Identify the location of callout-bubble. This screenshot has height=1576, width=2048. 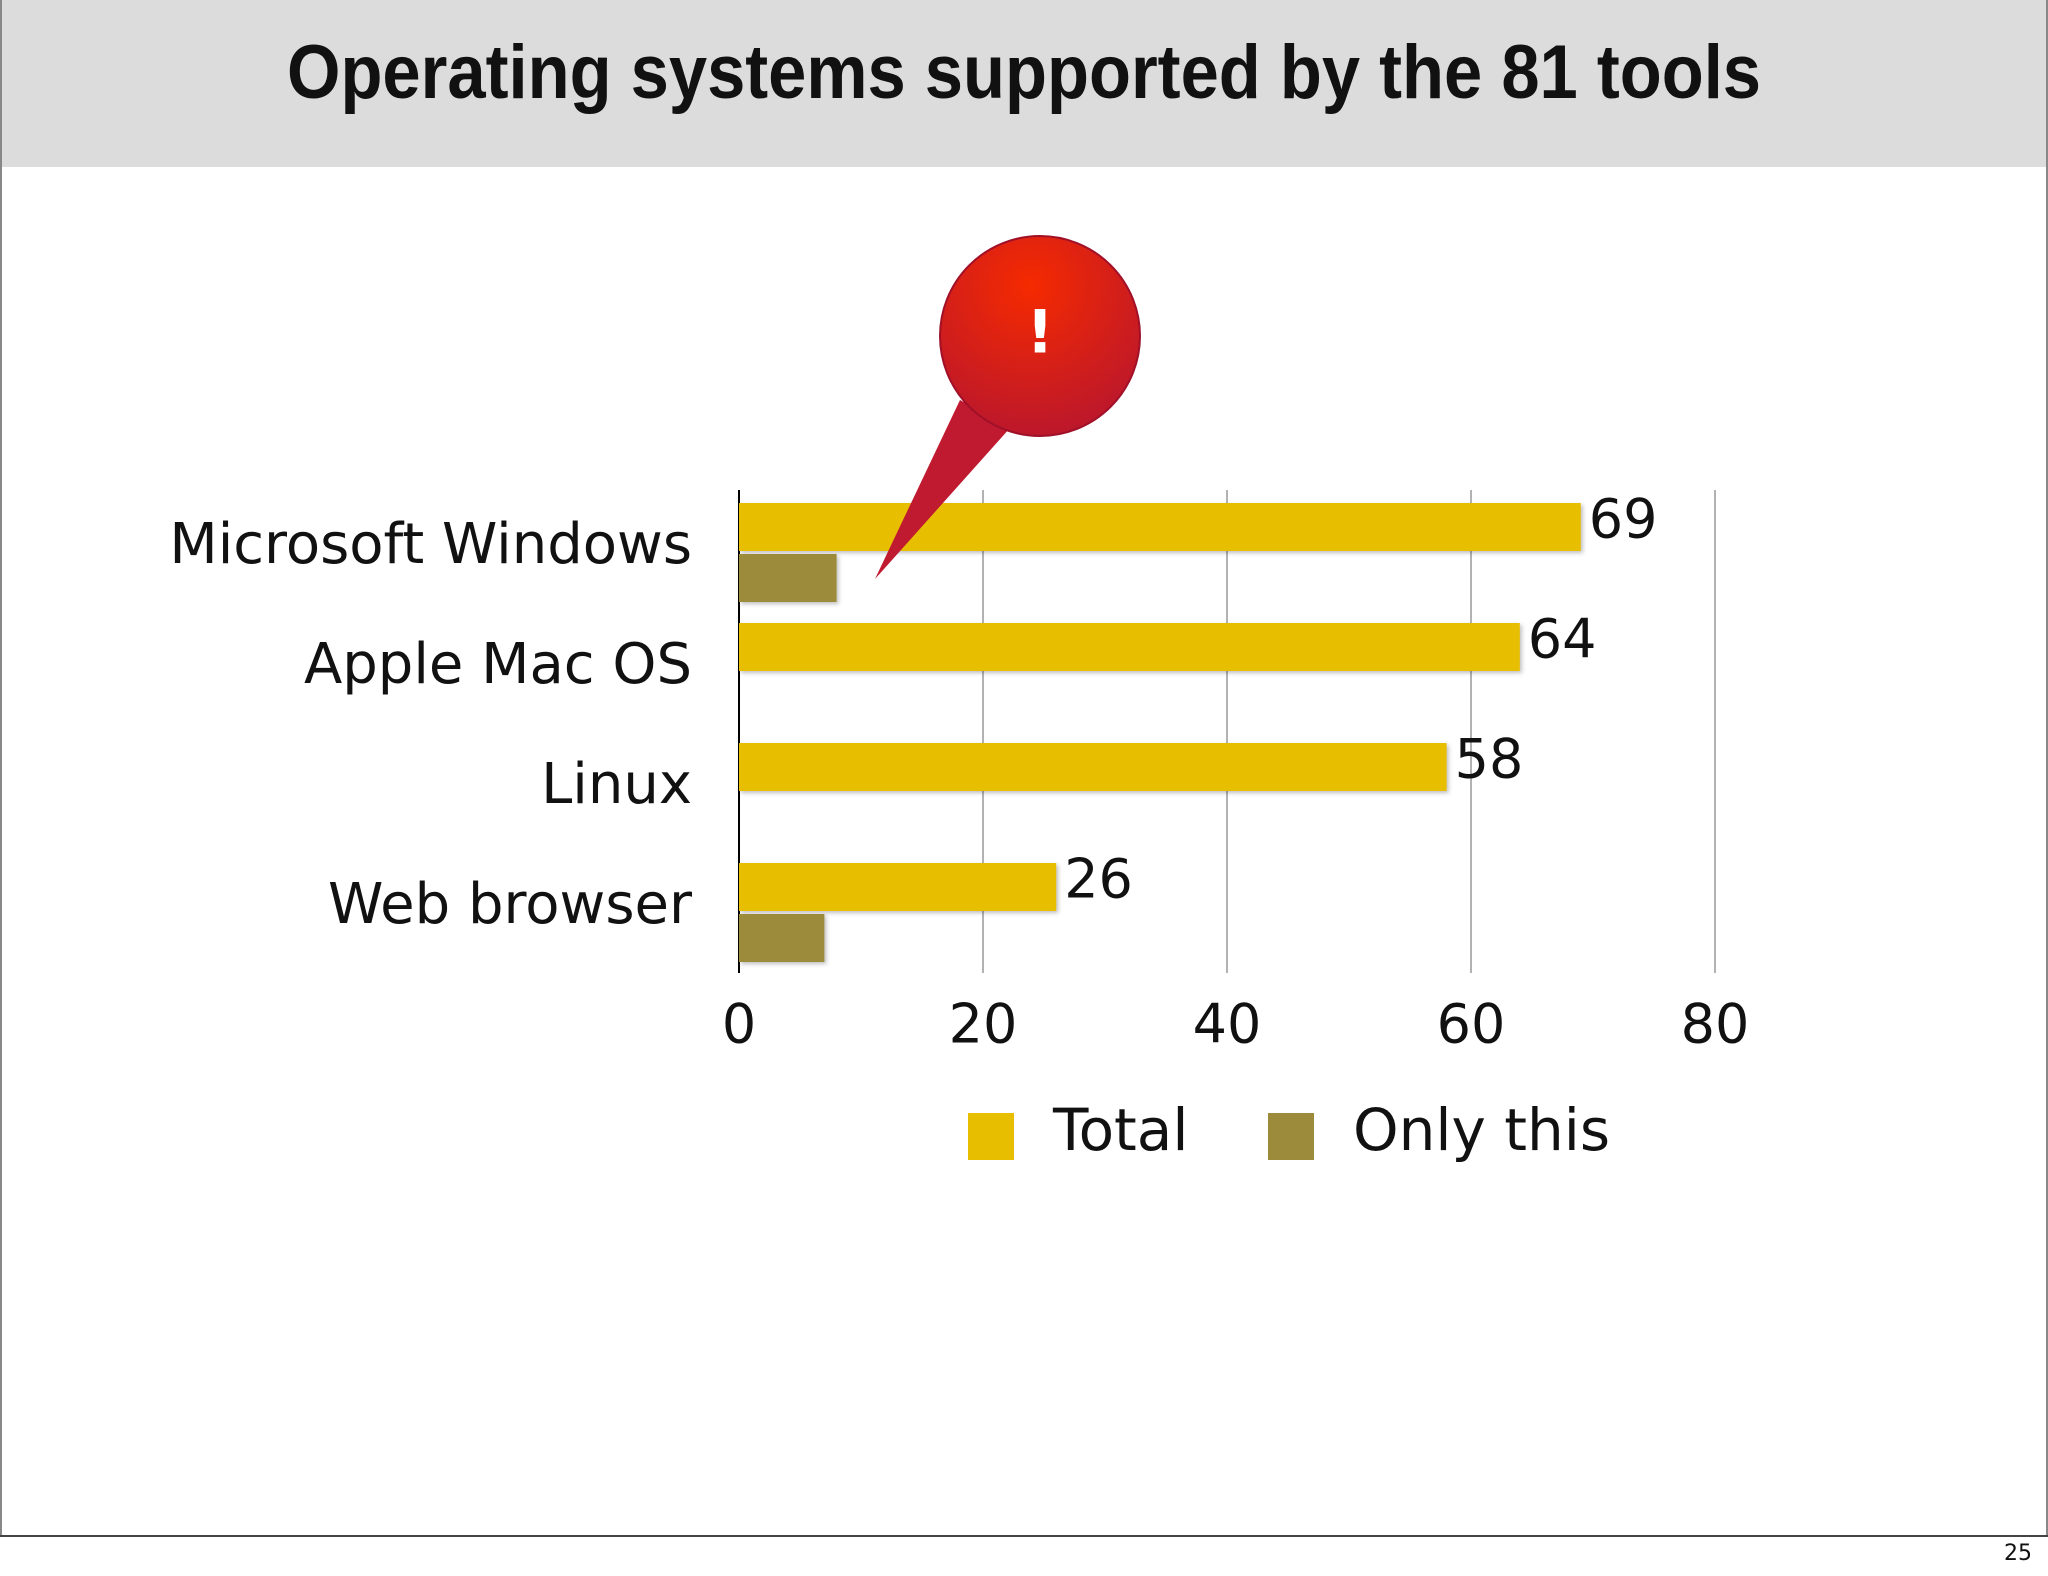
(1040, 336).